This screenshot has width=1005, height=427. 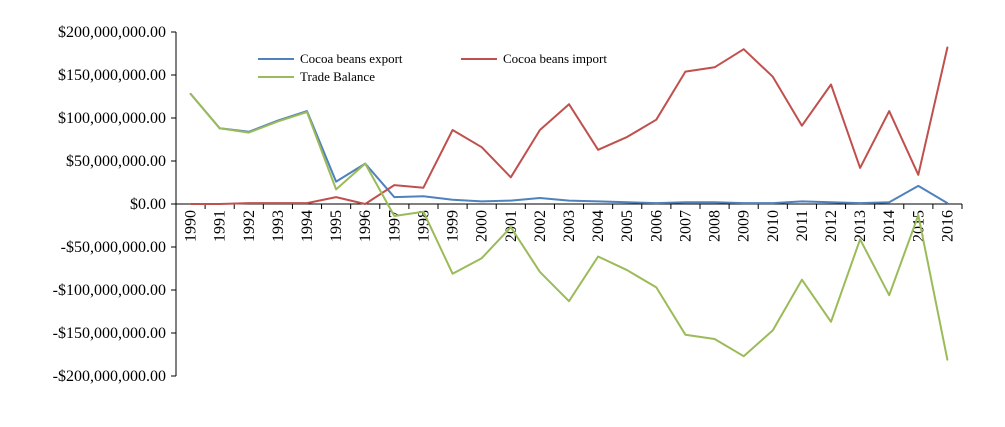 What do you see at coordinates (278, 226) in the screenshot?
I see `x-tick-label: 1993` at bounding box center [278, 226].